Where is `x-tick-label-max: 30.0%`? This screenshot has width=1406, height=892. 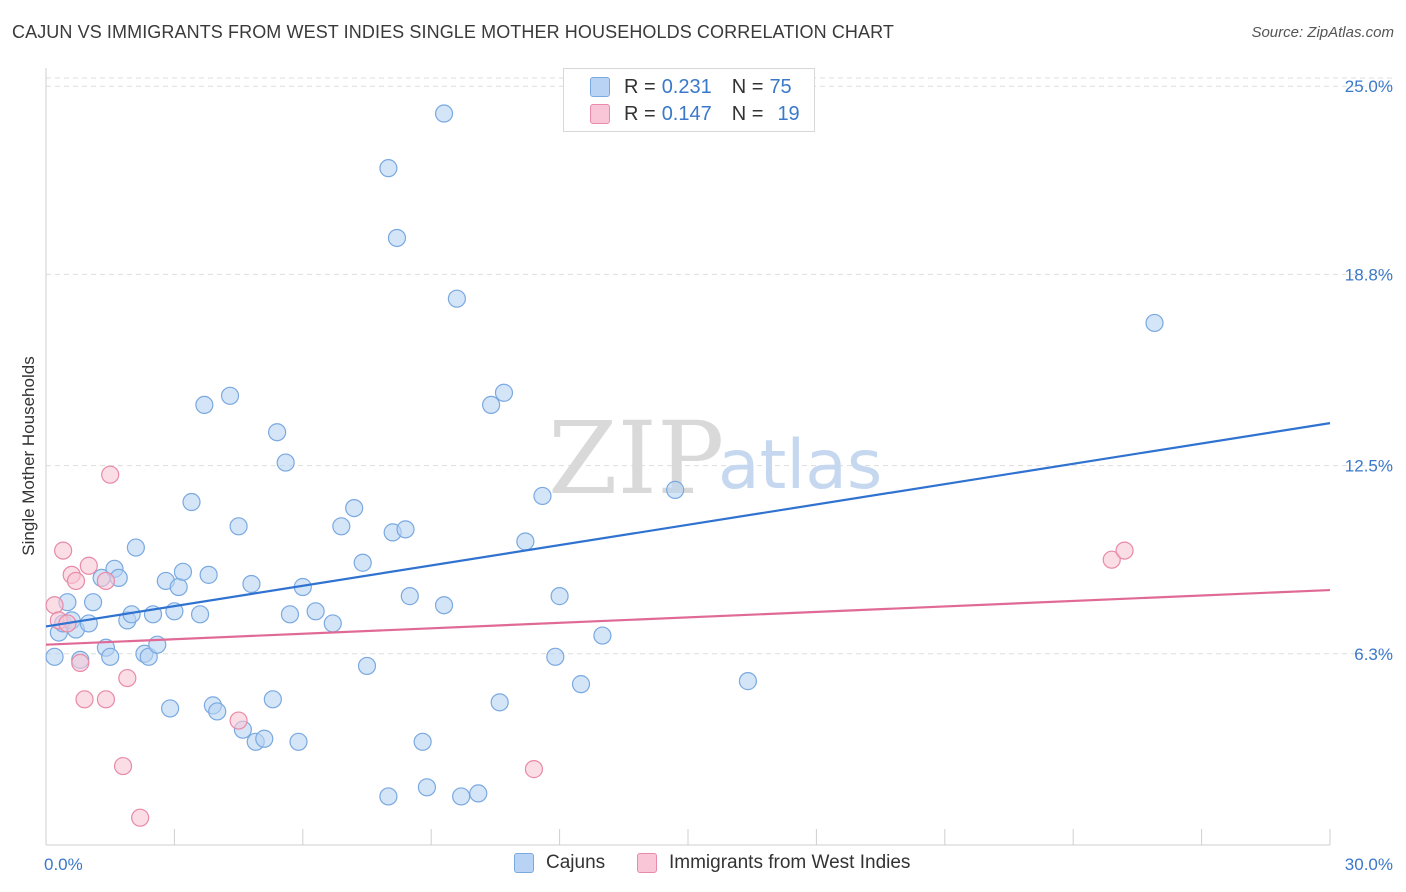 x-tick-label-max: 30.0% is located at coordinates (1369, 864).